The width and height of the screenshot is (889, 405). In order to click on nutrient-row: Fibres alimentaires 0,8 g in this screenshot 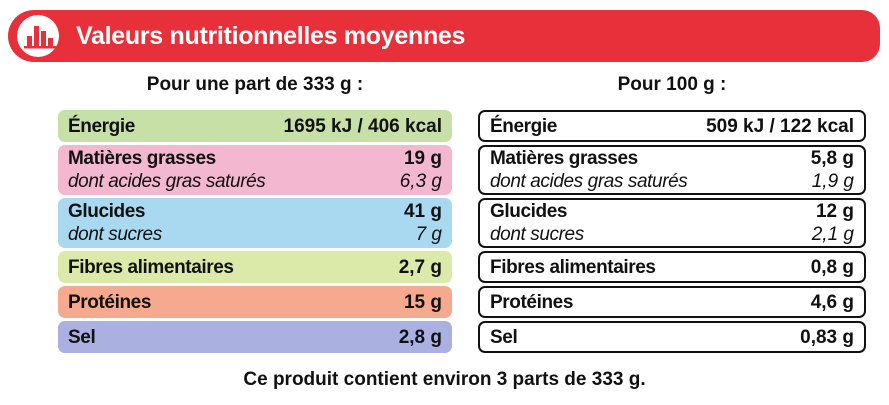, I will do `click(672, 267)`.